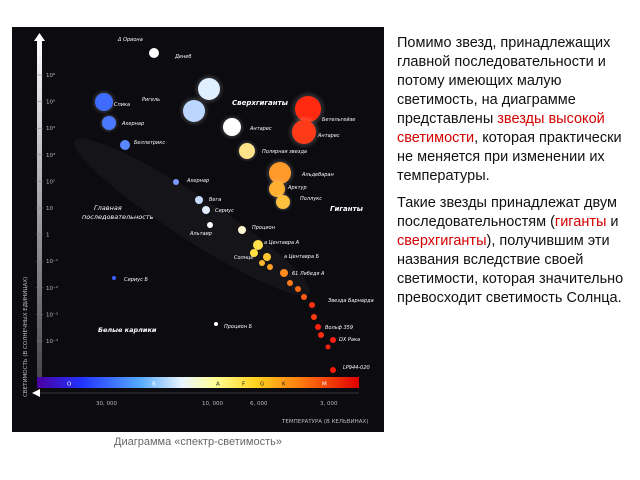 This screenshot has height=480, width=640. What do you see at coordinates (200, 234) in the screenshot?
I see `star-label: Альтаир` at bounding box center [200, 234].